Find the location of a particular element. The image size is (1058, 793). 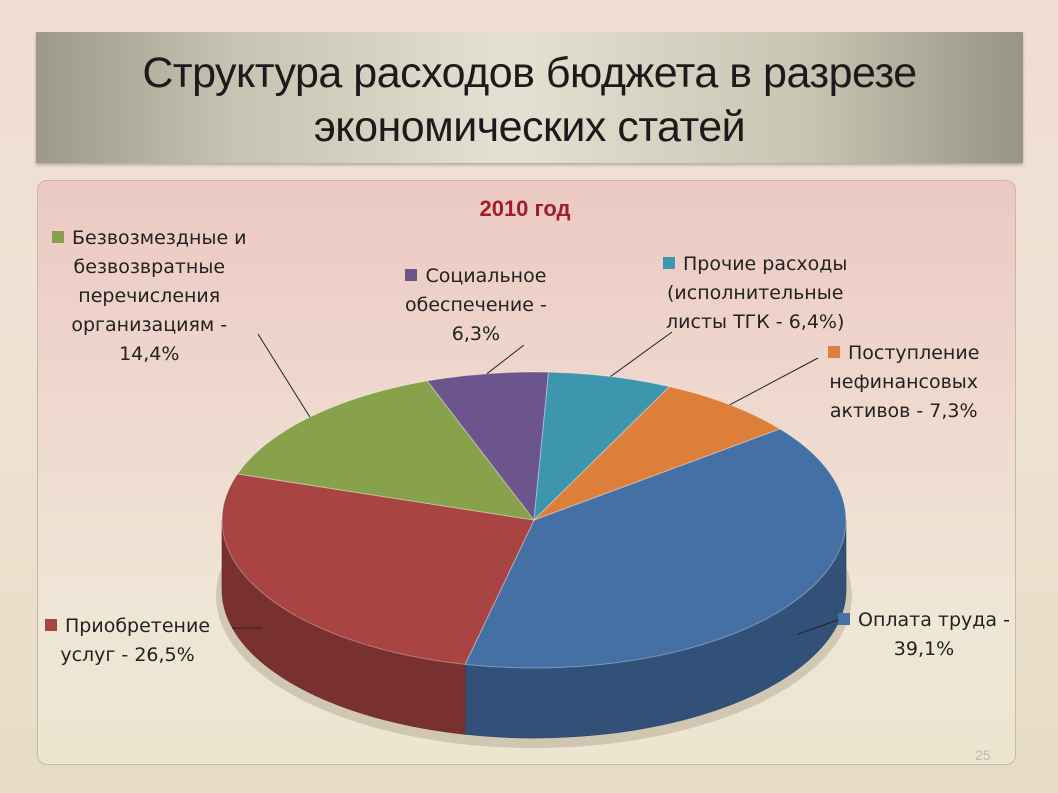

label-social: Социальное обеспечение - 6,3% is located at coordinates (476, 305).